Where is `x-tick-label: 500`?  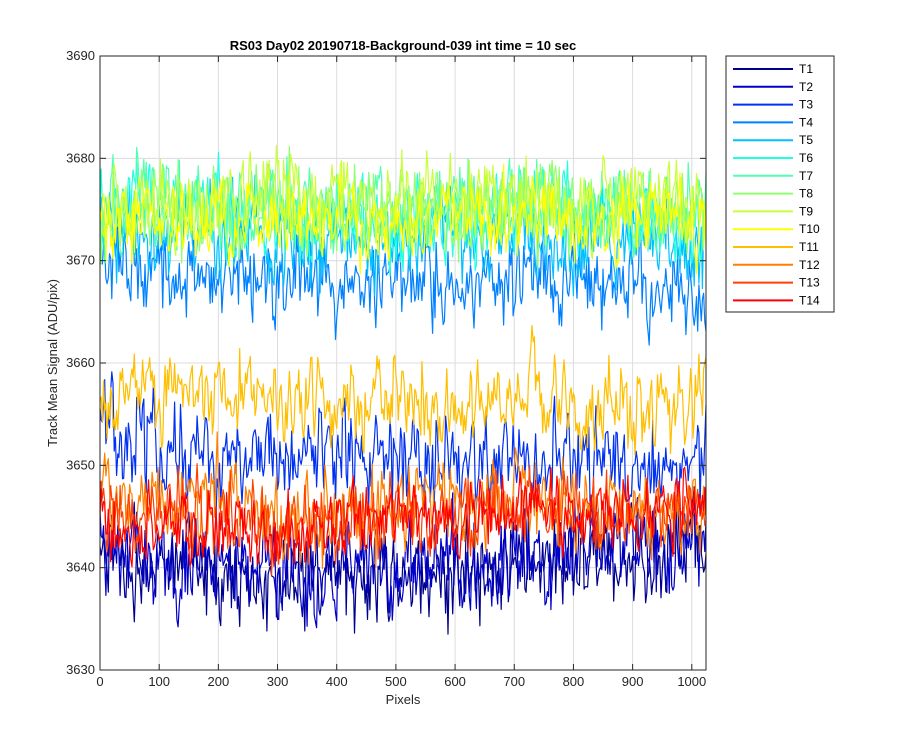
x-tick-label: 500 is located at coordinates (396, 681).